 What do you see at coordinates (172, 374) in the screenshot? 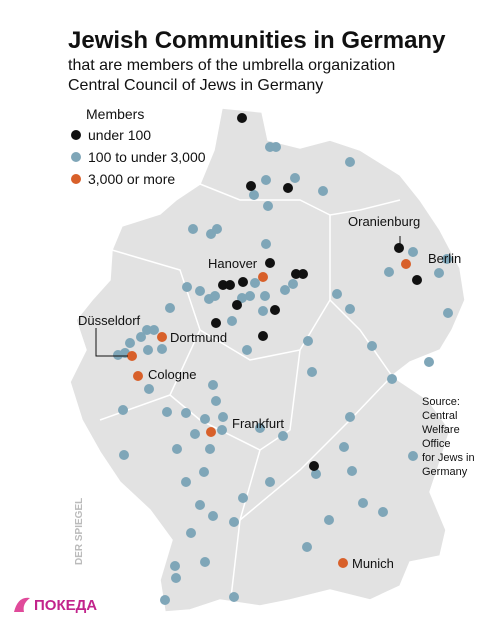
I see `city-label: Cologne` at bounding box center [172, 374].